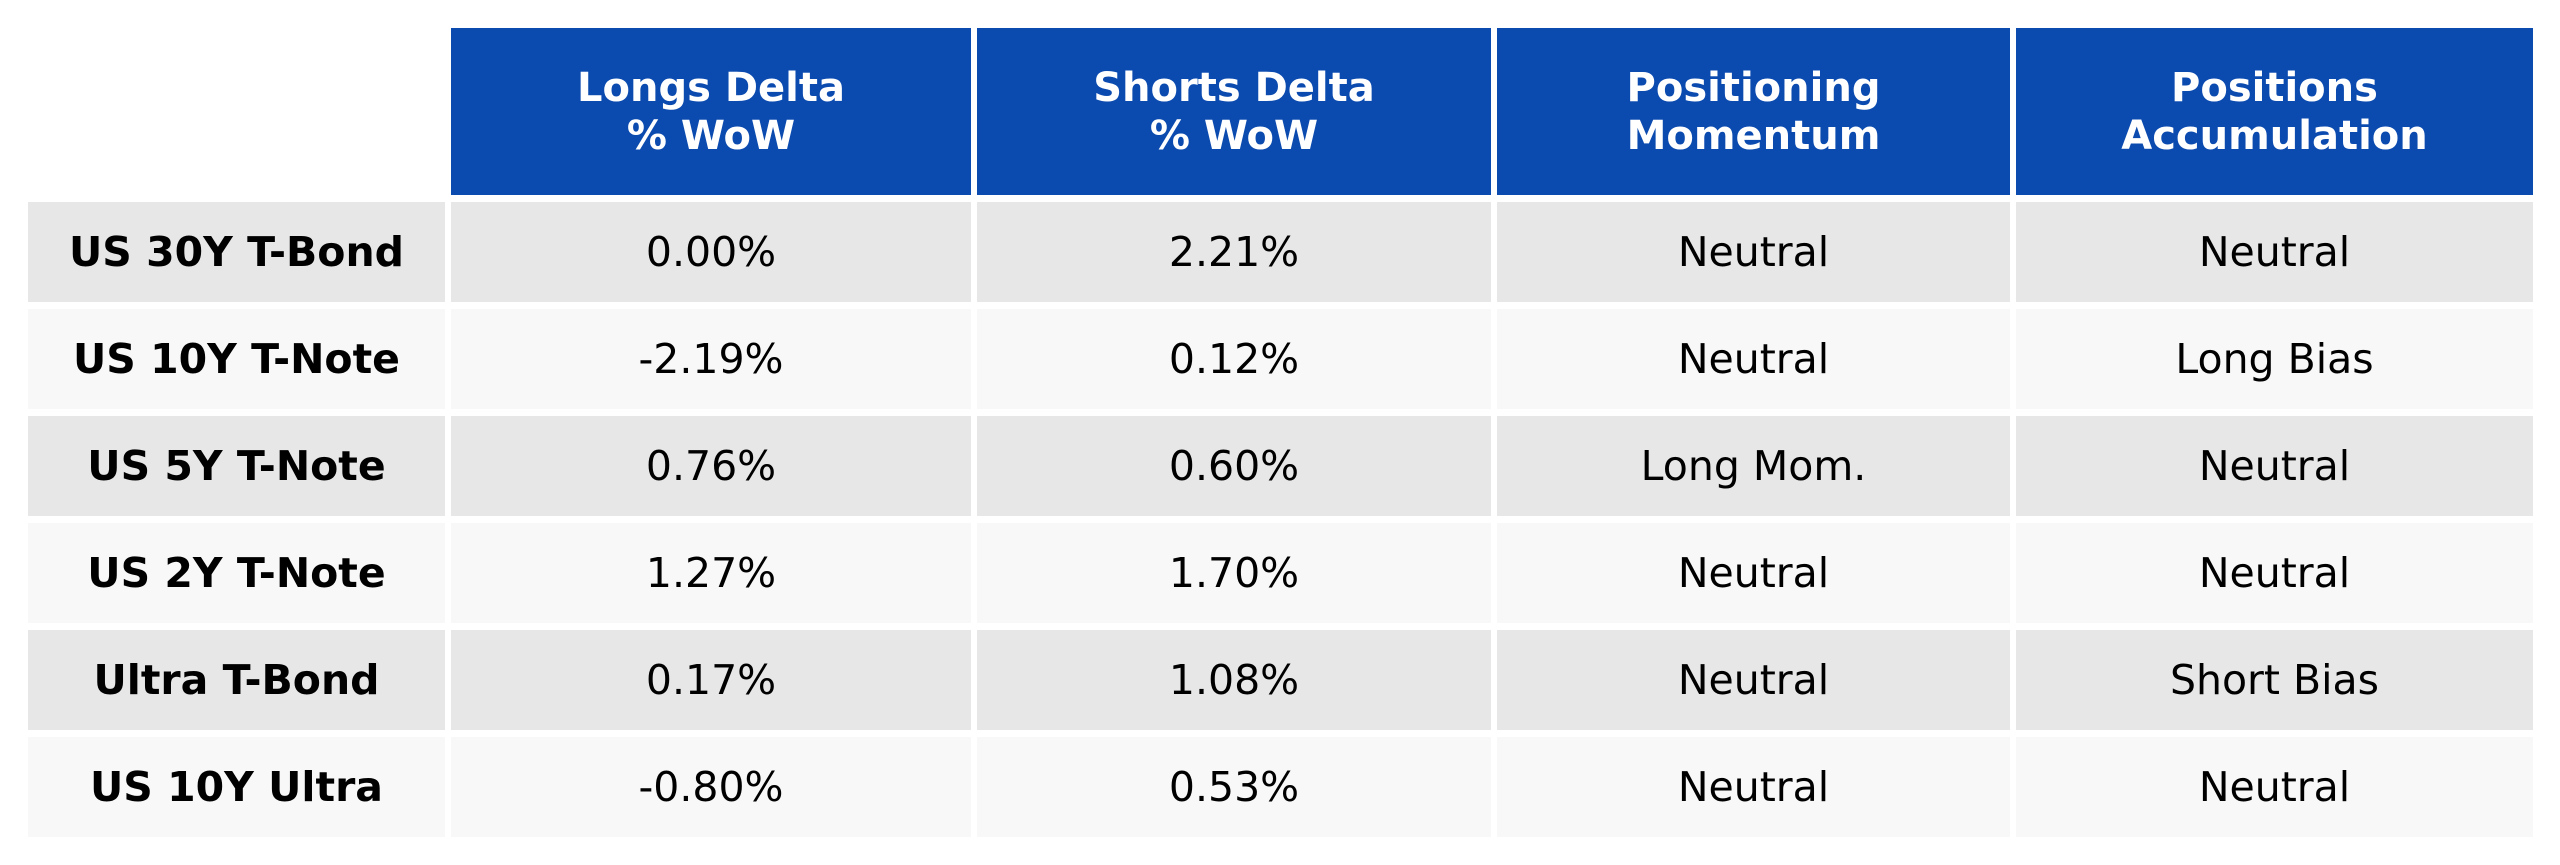  I want to click on header-shorts-delta-wow: Shorts Delta % WoW, so click(1234, 111).